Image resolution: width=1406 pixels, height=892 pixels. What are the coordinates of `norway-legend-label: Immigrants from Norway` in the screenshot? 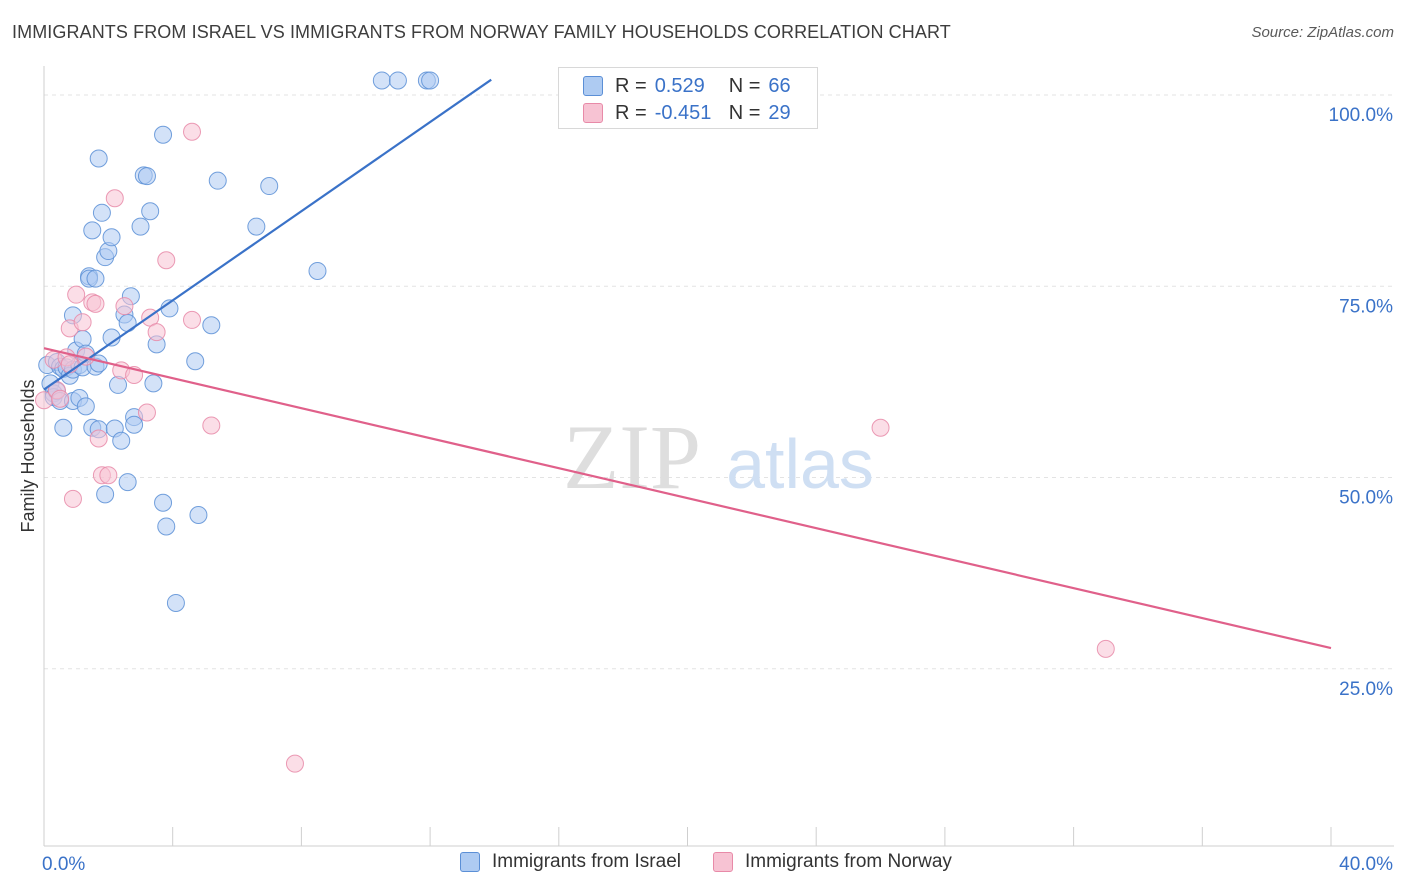 It's located at (848, 861).